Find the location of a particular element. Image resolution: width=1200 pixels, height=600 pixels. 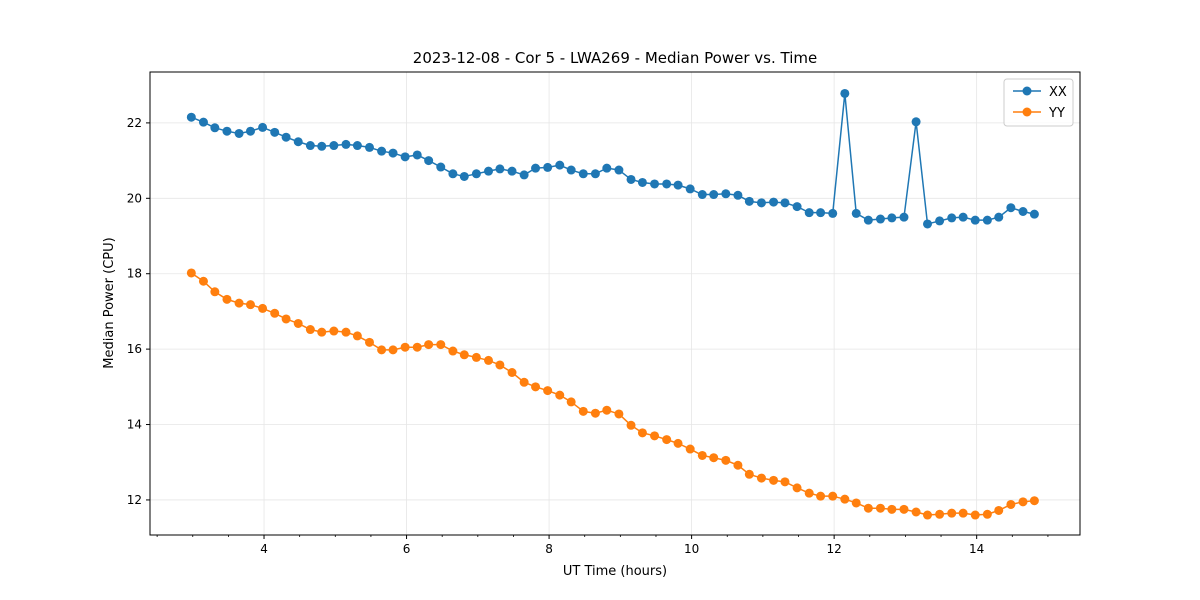

y-tick-label: 16 is located at coordinates (134, 349).